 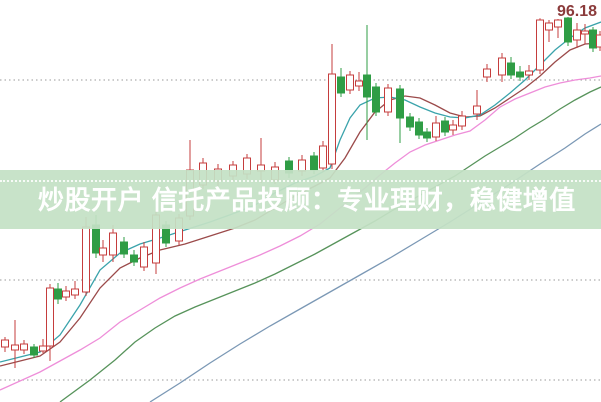 I want to click on gridline-light, so click(x=300, y=181).